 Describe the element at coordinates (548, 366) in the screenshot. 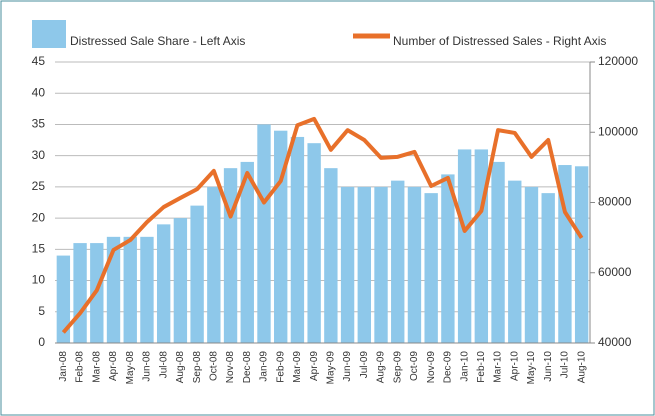

I see `x-tick-label: Jun-10` at that location.